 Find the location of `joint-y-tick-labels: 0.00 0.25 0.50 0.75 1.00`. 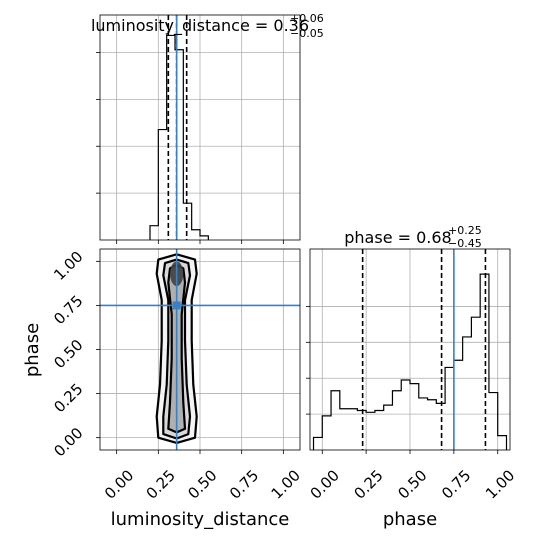

joint-y-tick-labels: 0.00 0.25 0.50 0.75 1.00 is located at coordinates (68, 354).